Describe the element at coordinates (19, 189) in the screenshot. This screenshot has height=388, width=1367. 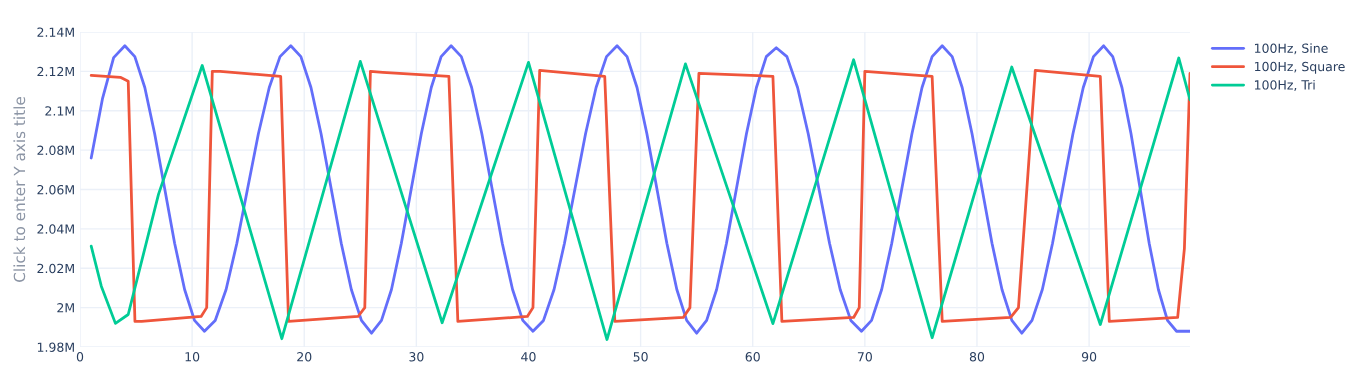
I see `y-axis-title: Click to enter Y axis title` at that location.